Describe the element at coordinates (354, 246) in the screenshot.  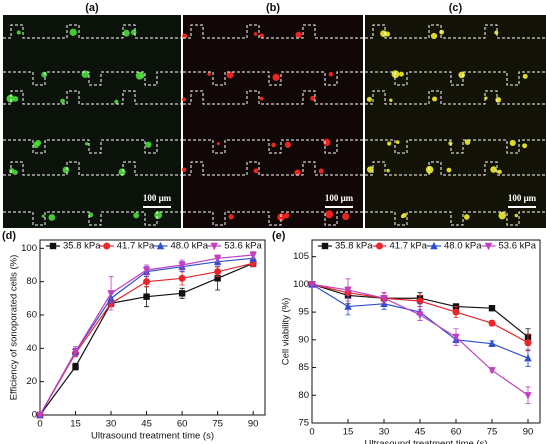
I see `legend-label: 35.8 kPa` at that location.